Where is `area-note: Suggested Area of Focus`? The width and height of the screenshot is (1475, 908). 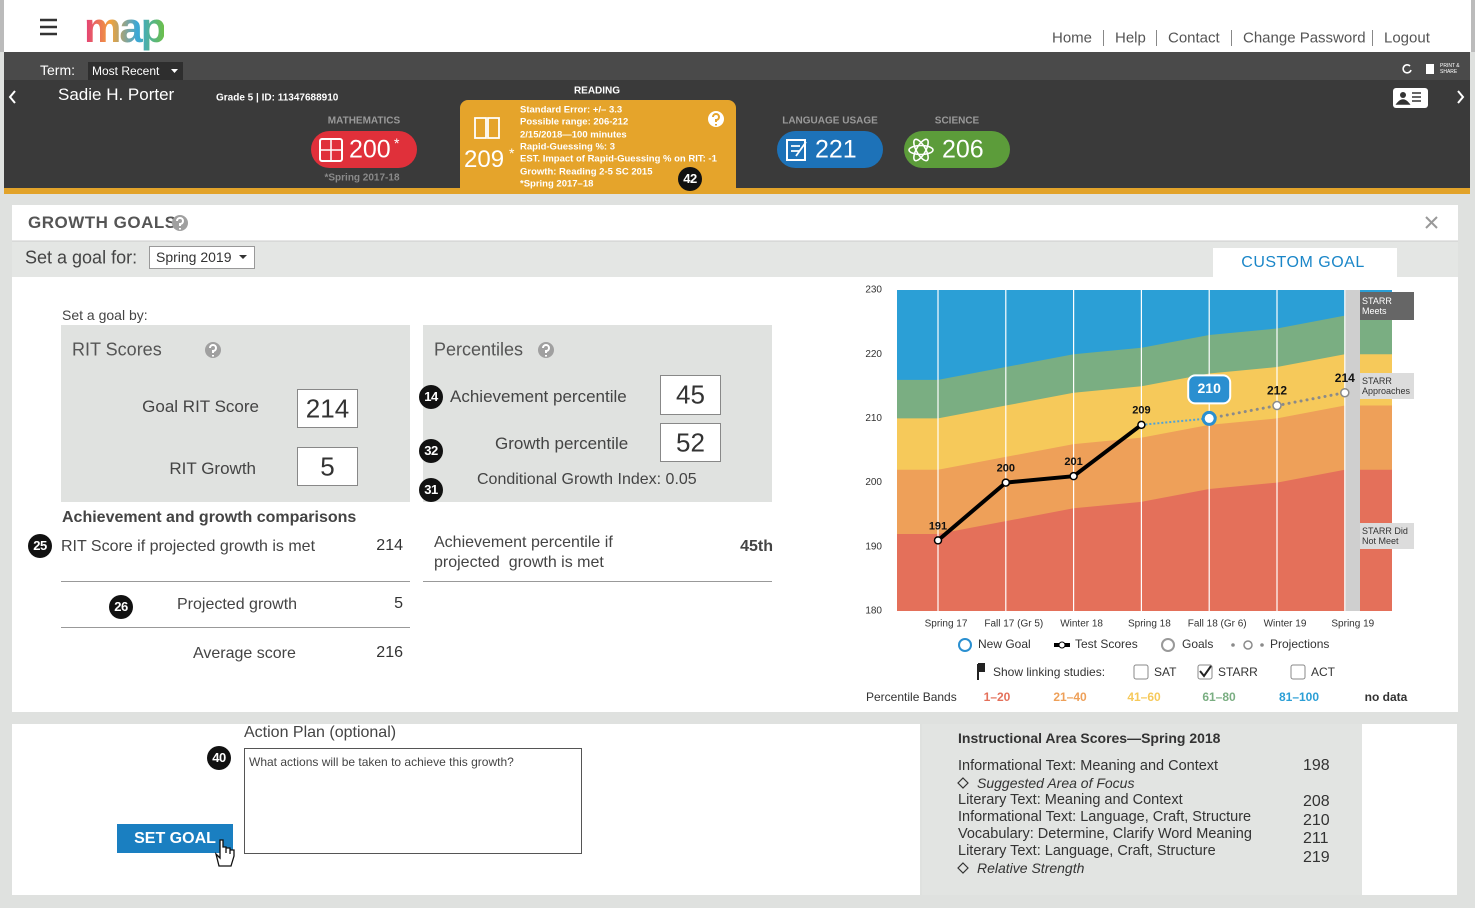 area-note: Suggested Area of Focus is located at coordinates (1056, 783).